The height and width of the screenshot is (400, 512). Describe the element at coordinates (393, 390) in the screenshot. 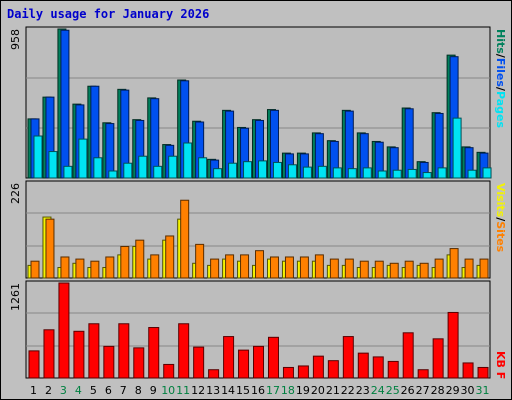

I see `day-label-25: 25` at that location.